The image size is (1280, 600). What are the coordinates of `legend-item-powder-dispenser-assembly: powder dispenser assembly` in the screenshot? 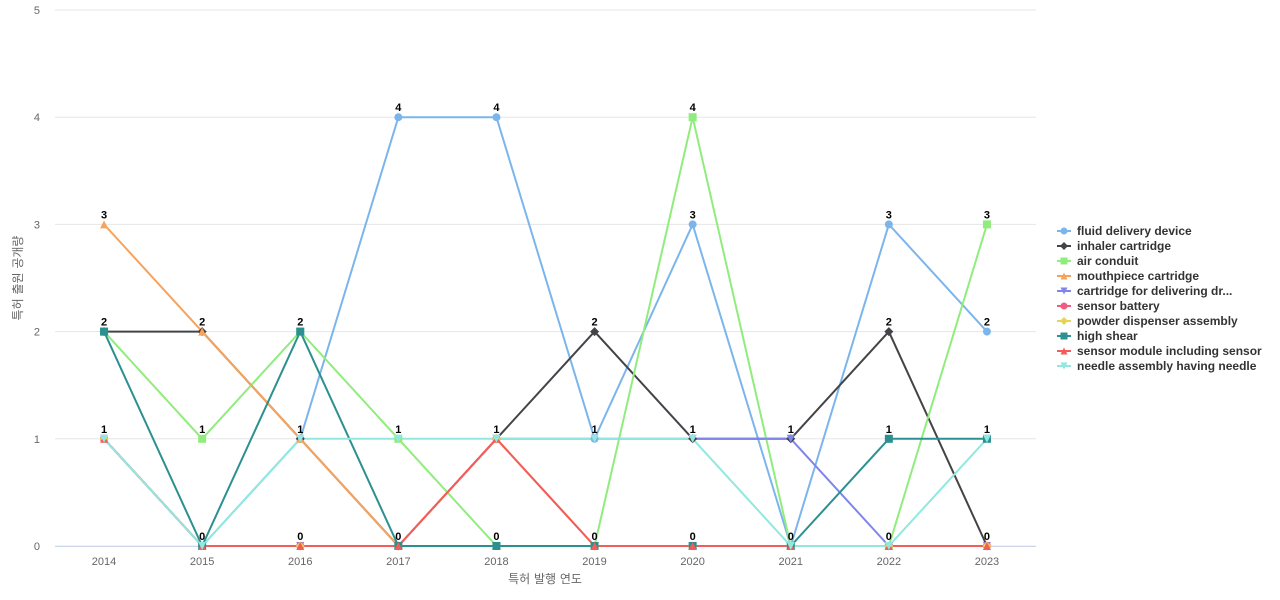 It's located at (1147, 321).